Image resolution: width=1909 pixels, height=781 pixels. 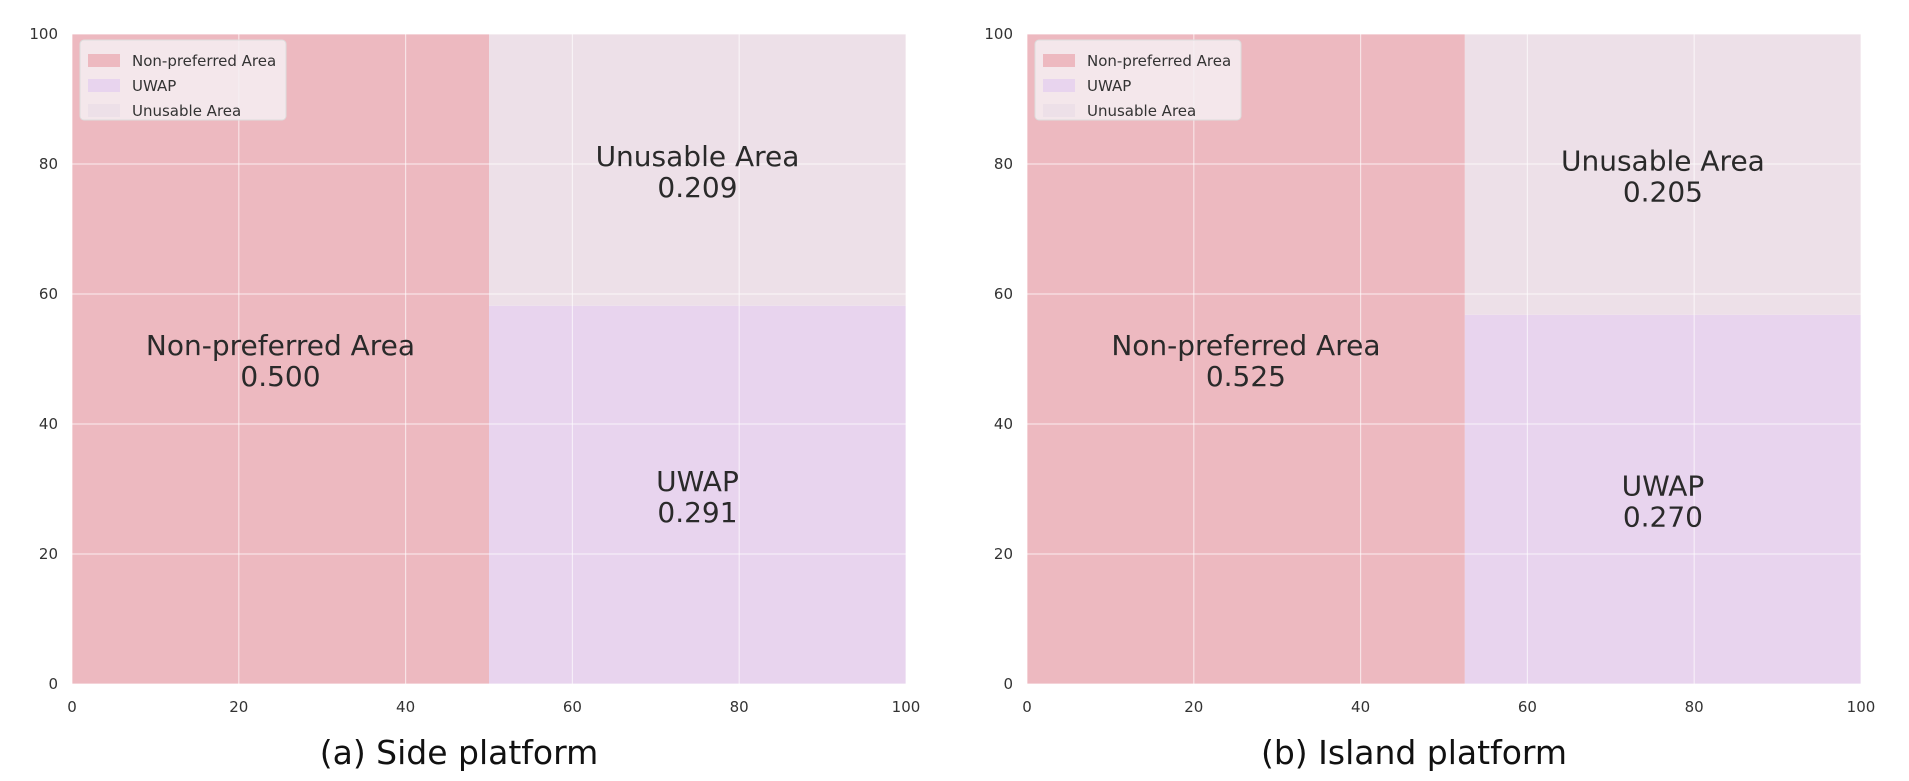 I want to click on region-value-1: 0.291, so click(x=697, y=512).